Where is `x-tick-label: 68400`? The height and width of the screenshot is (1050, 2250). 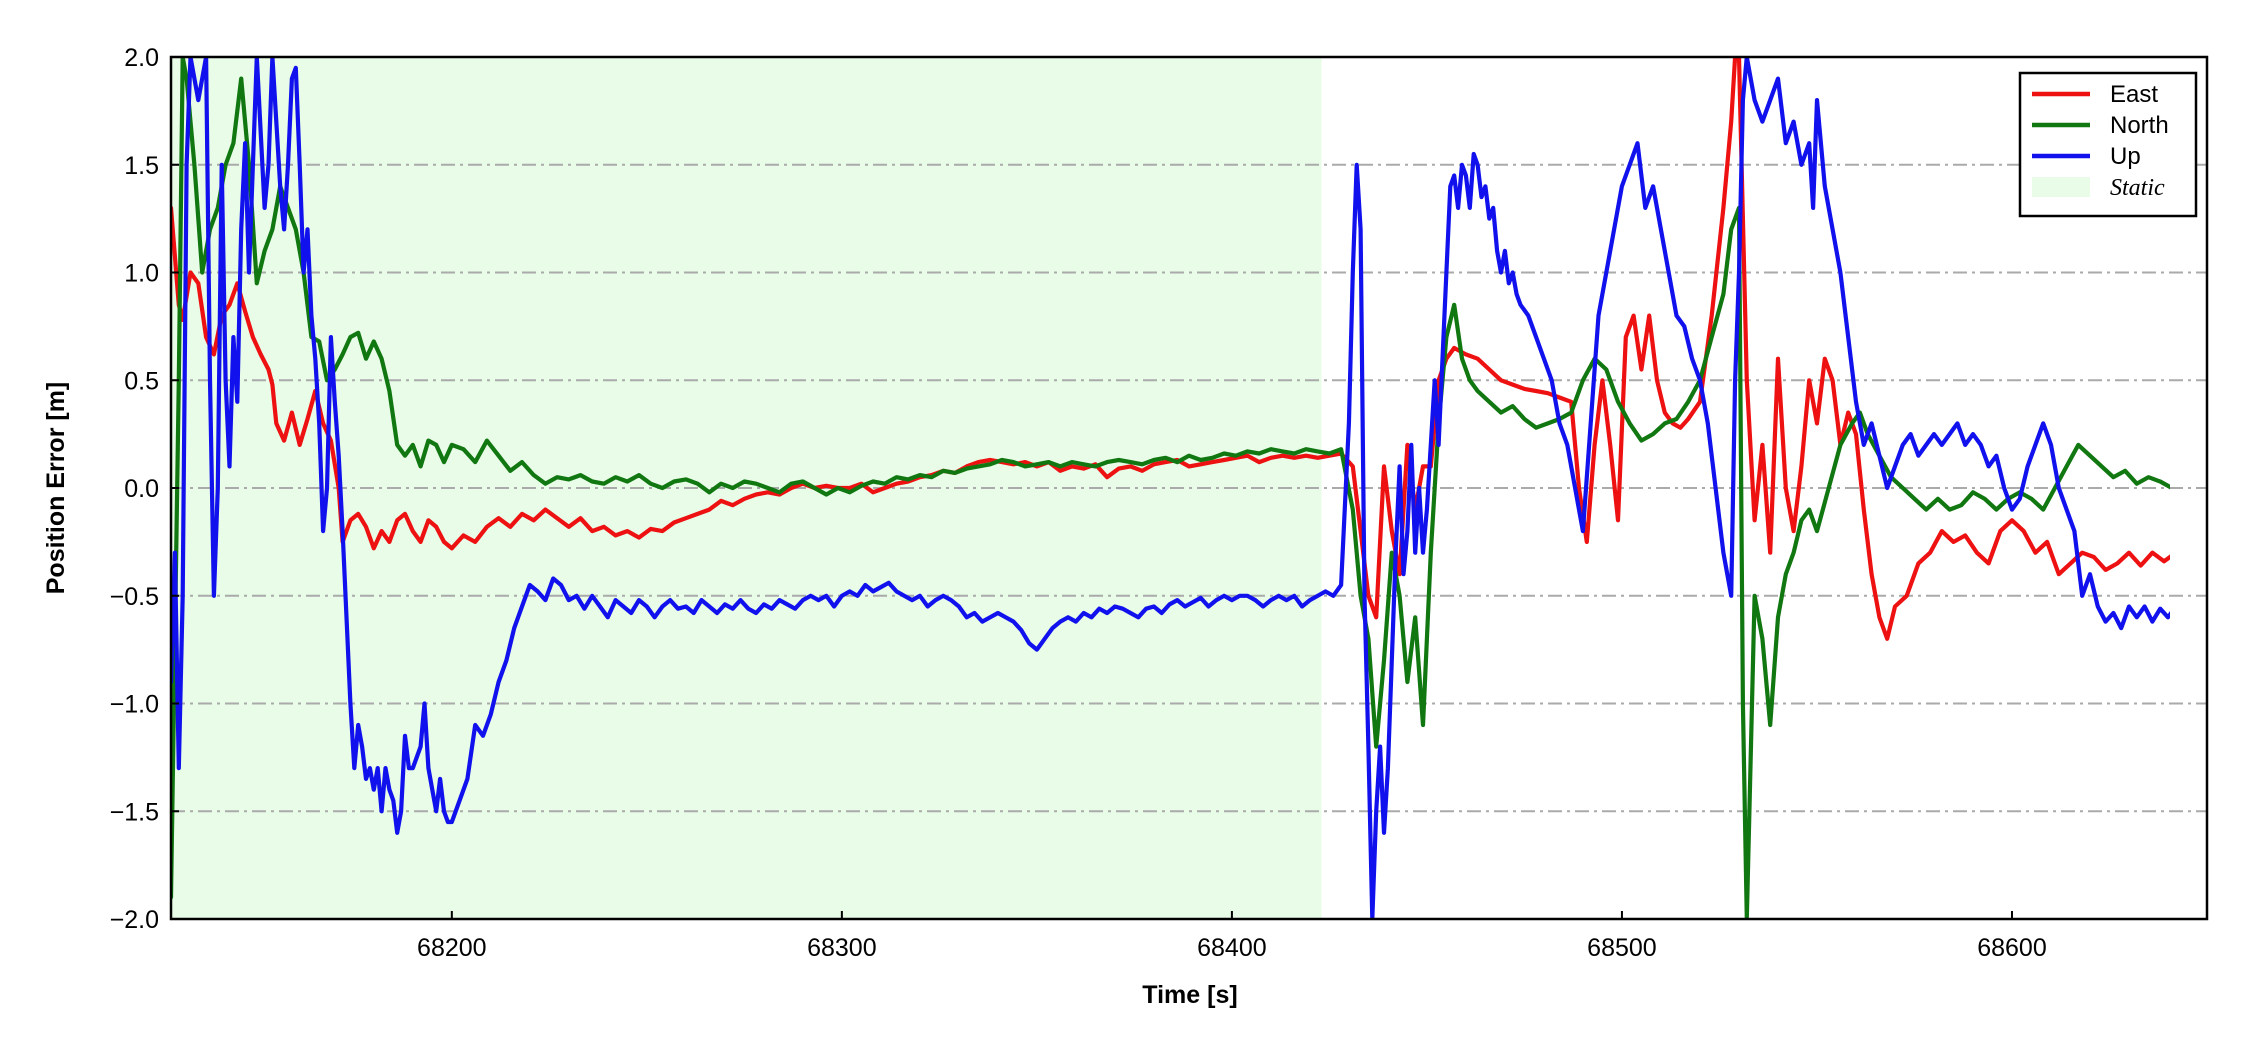
x-tick-label: 68400 is located at coordinates (1232, 948).